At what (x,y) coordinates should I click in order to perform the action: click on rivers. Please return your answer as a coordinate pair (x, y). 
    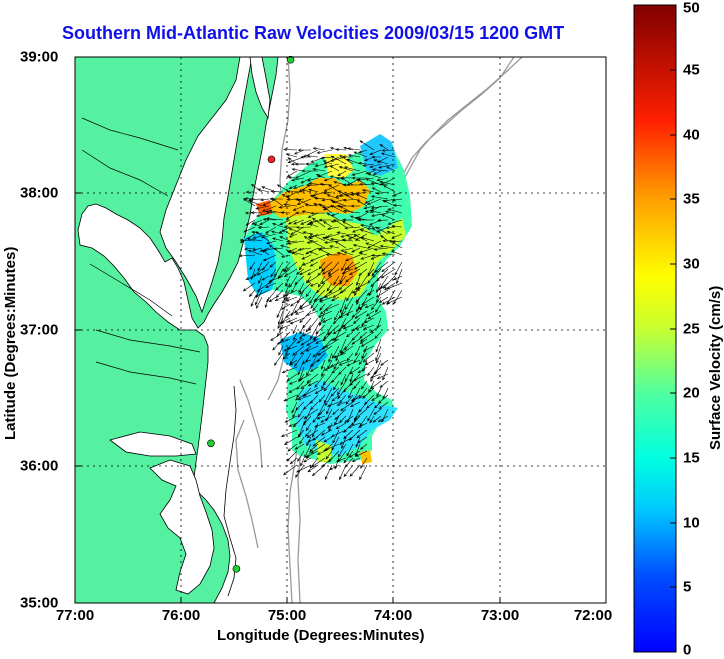
    Looking at the image, I should click on (141, 251).